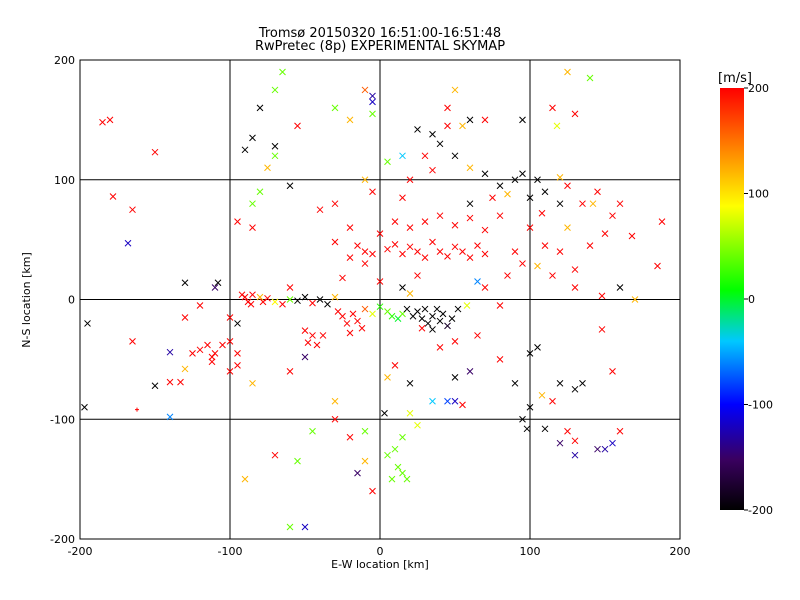  I want to click on y-tick-label: 200, so click(64, 60).